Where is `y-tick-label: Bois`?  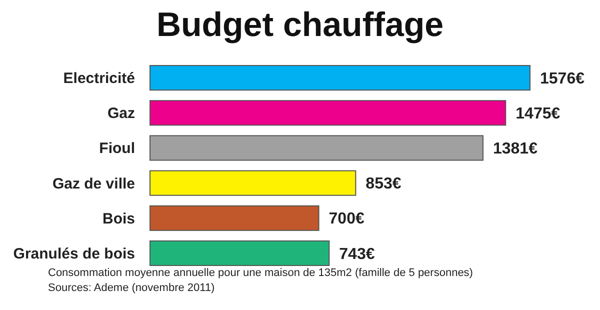 y-tick-label: Bois is located at coordinates (118, 219).